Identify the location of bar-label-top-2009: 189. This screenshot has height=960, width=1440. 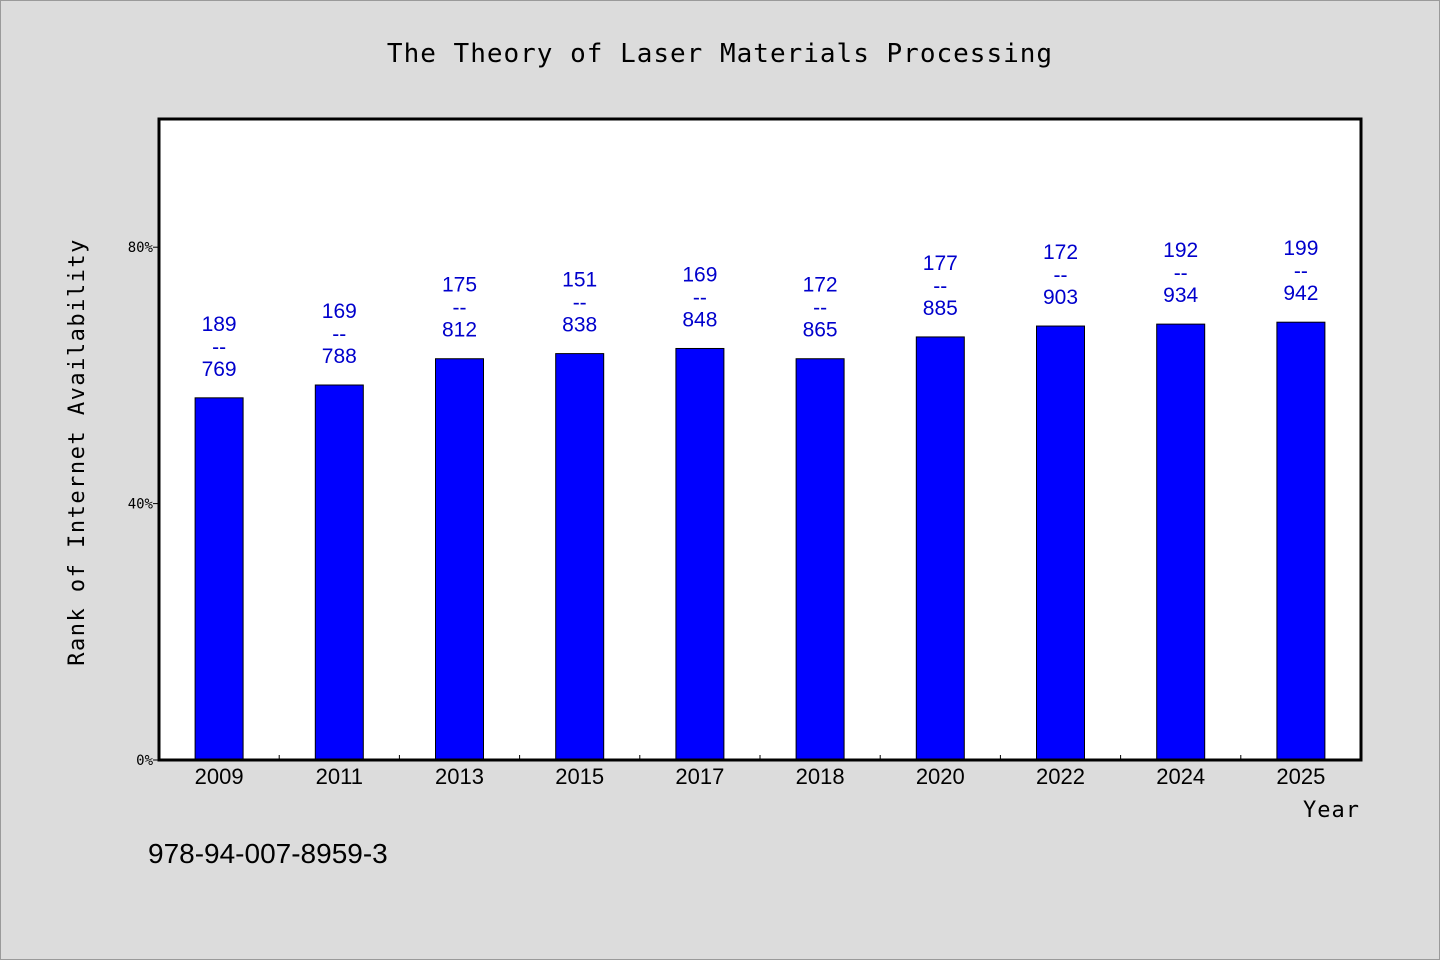
(219, 324).